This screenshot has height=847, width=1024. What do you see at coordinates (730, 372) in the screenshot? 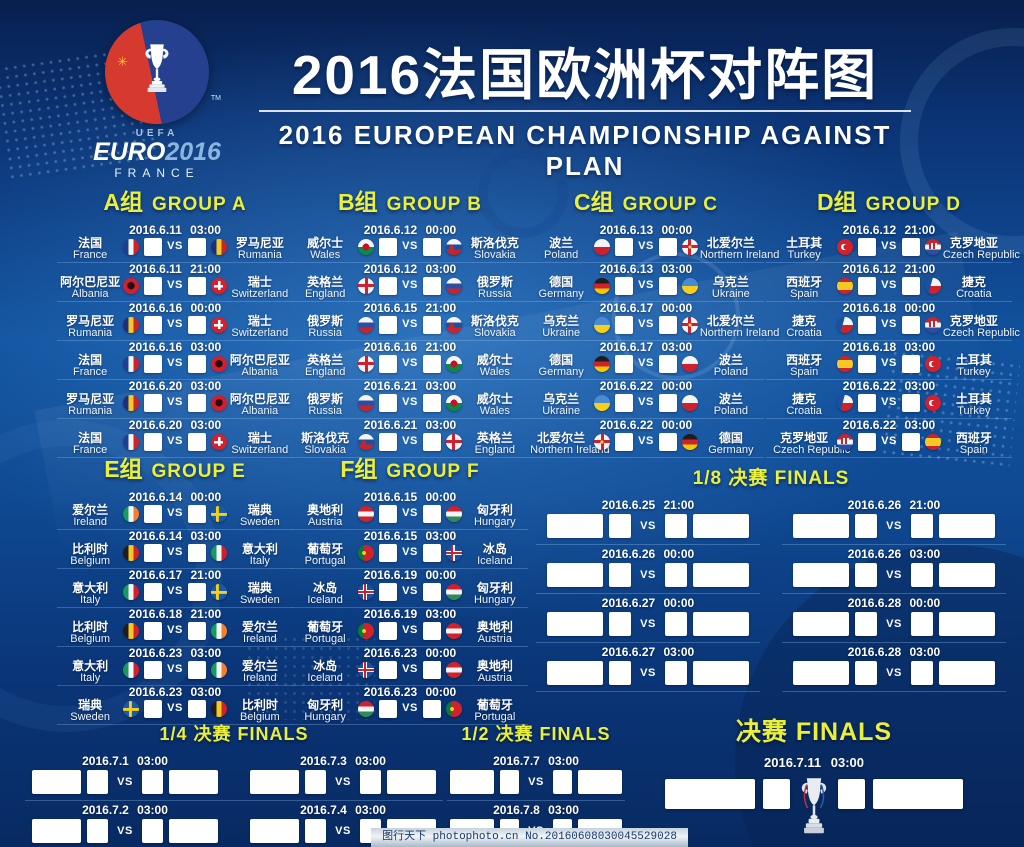
I see `team-name-en: Poland` at bounding box center [730, 372].